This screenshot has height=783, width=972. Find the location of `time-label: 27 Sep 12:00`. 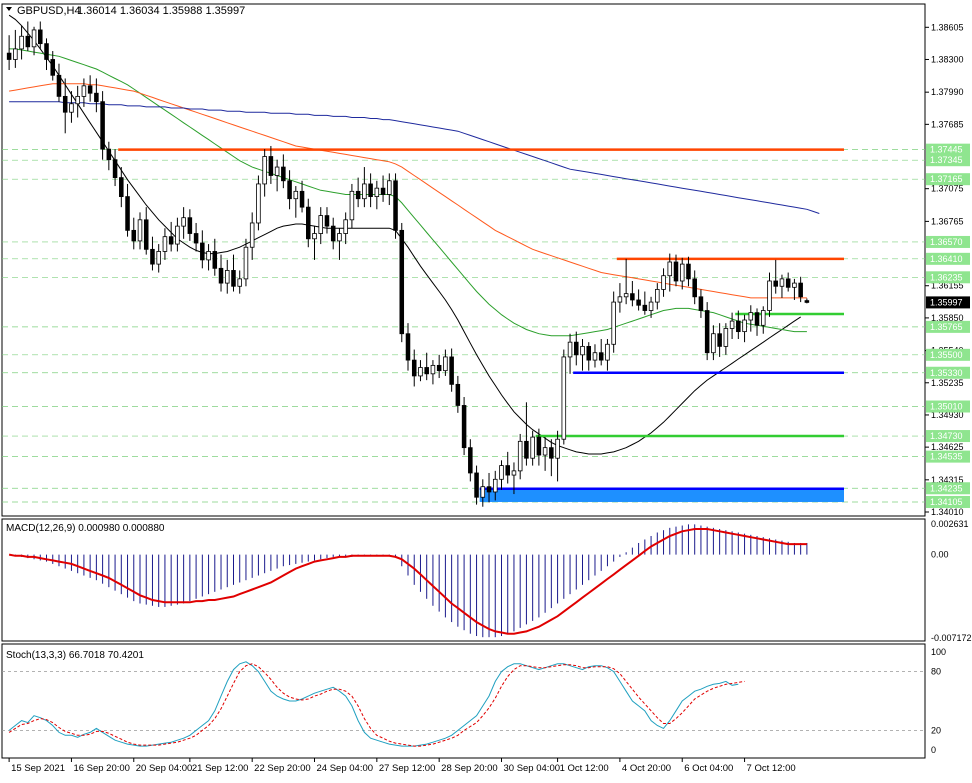

time-label: 27 Sep 12:00 is located at coordinates (407, 768).